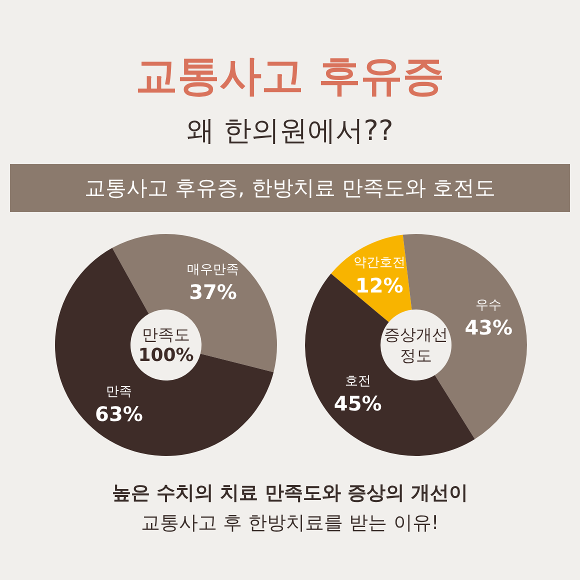  I want to click on slice-label: 만족, so click(119, 392).